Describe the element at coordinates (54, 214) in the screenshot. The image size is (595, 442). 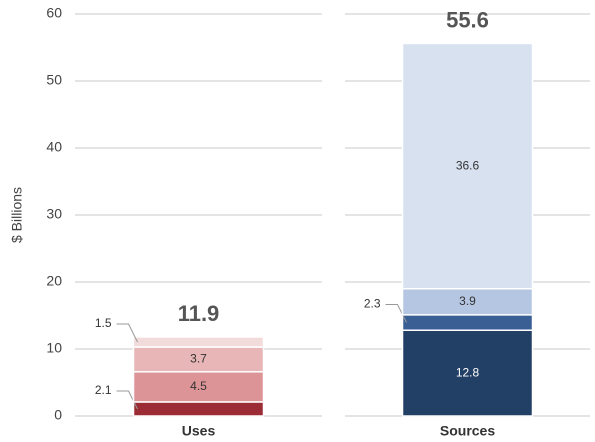
I see `y-tick-label: 30` at that location.